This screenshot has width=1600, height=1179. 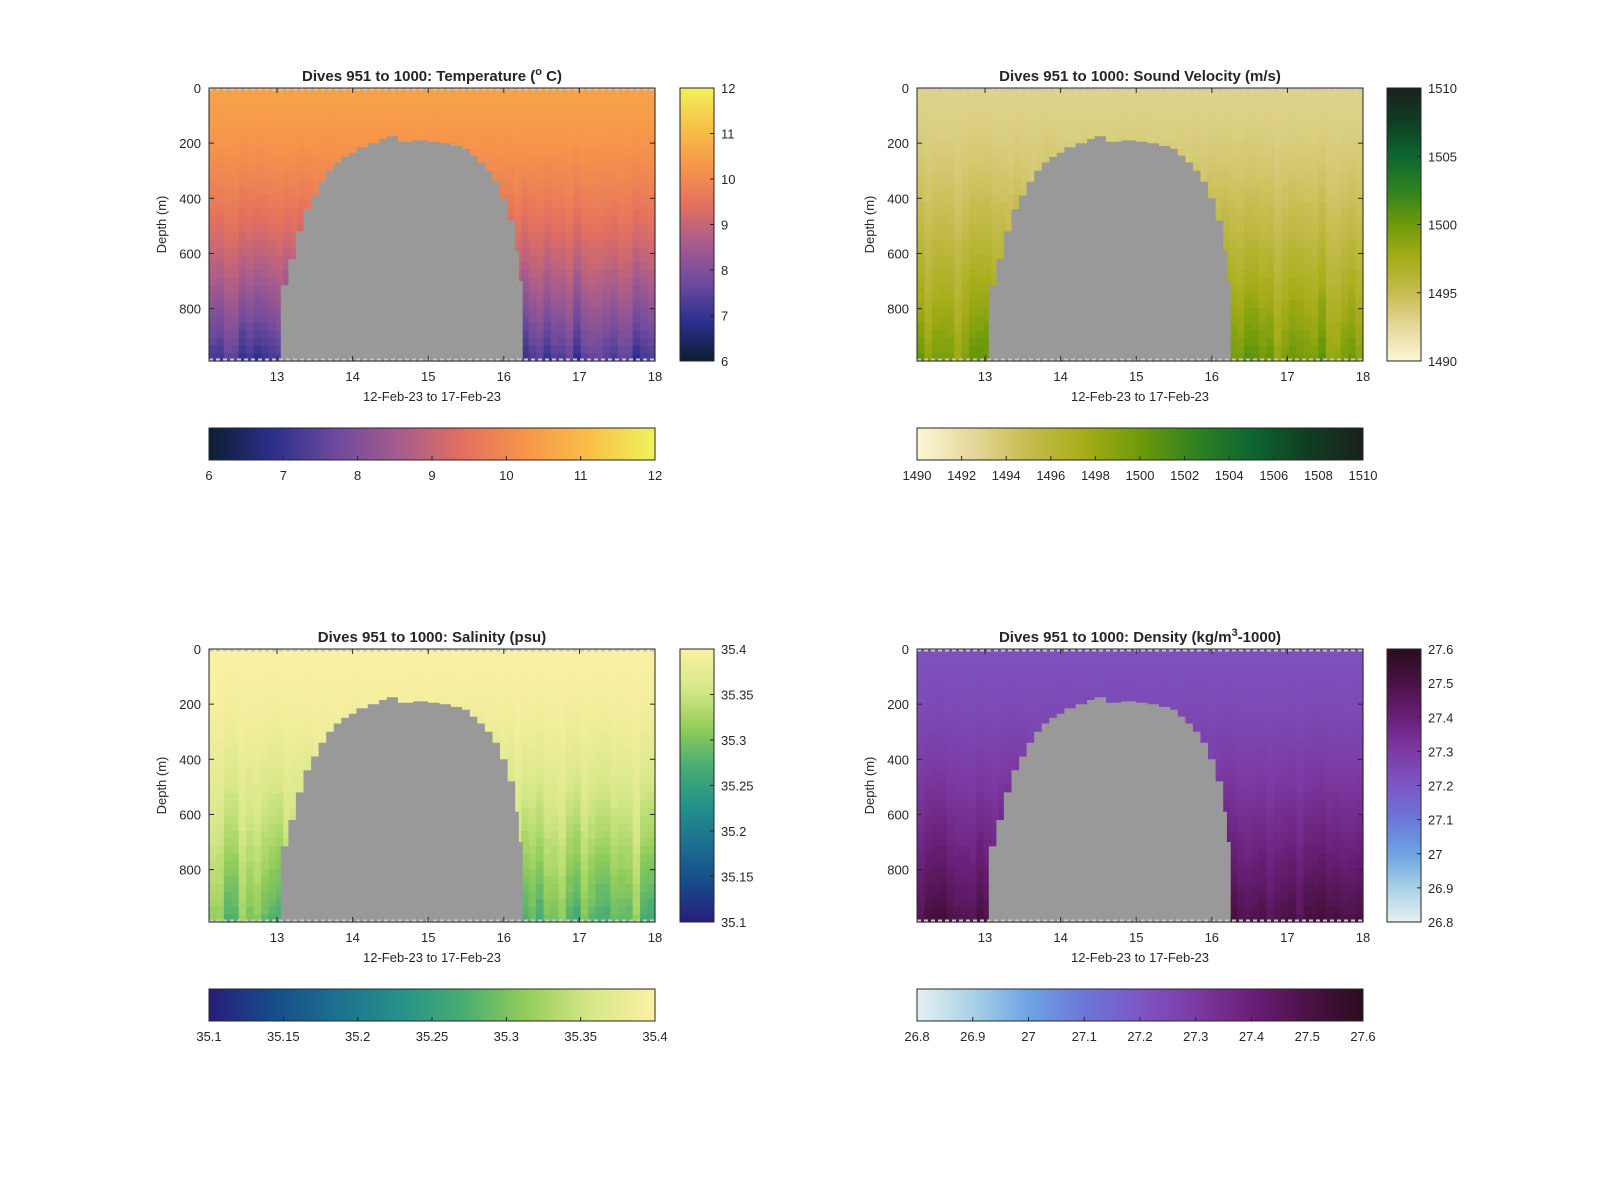 I want to click on hcolorbar-tick-label: 1504, so click(x=1229, y=475).